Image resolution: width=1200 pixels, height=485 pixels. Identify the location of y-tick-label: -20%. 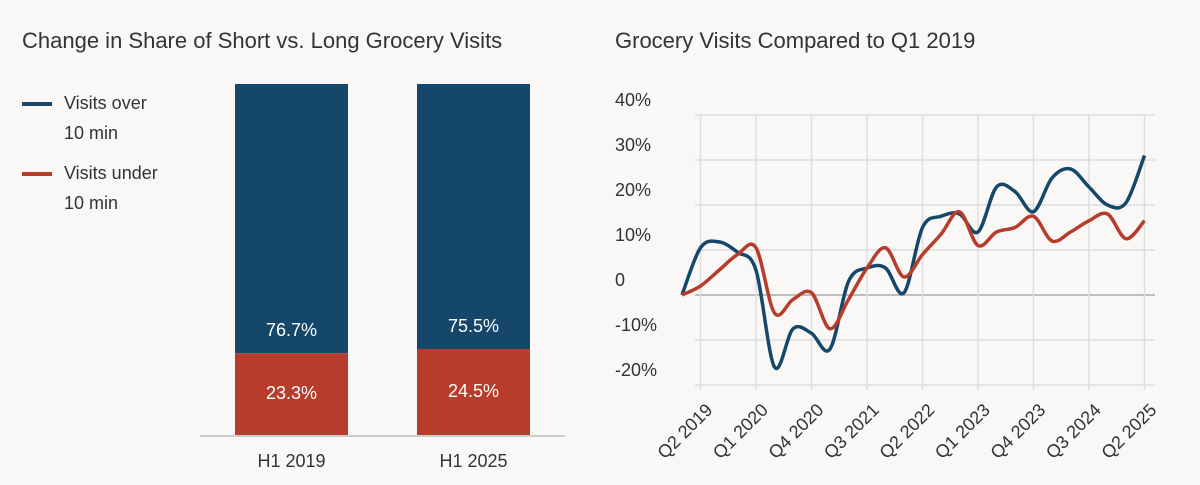
(636, 370).